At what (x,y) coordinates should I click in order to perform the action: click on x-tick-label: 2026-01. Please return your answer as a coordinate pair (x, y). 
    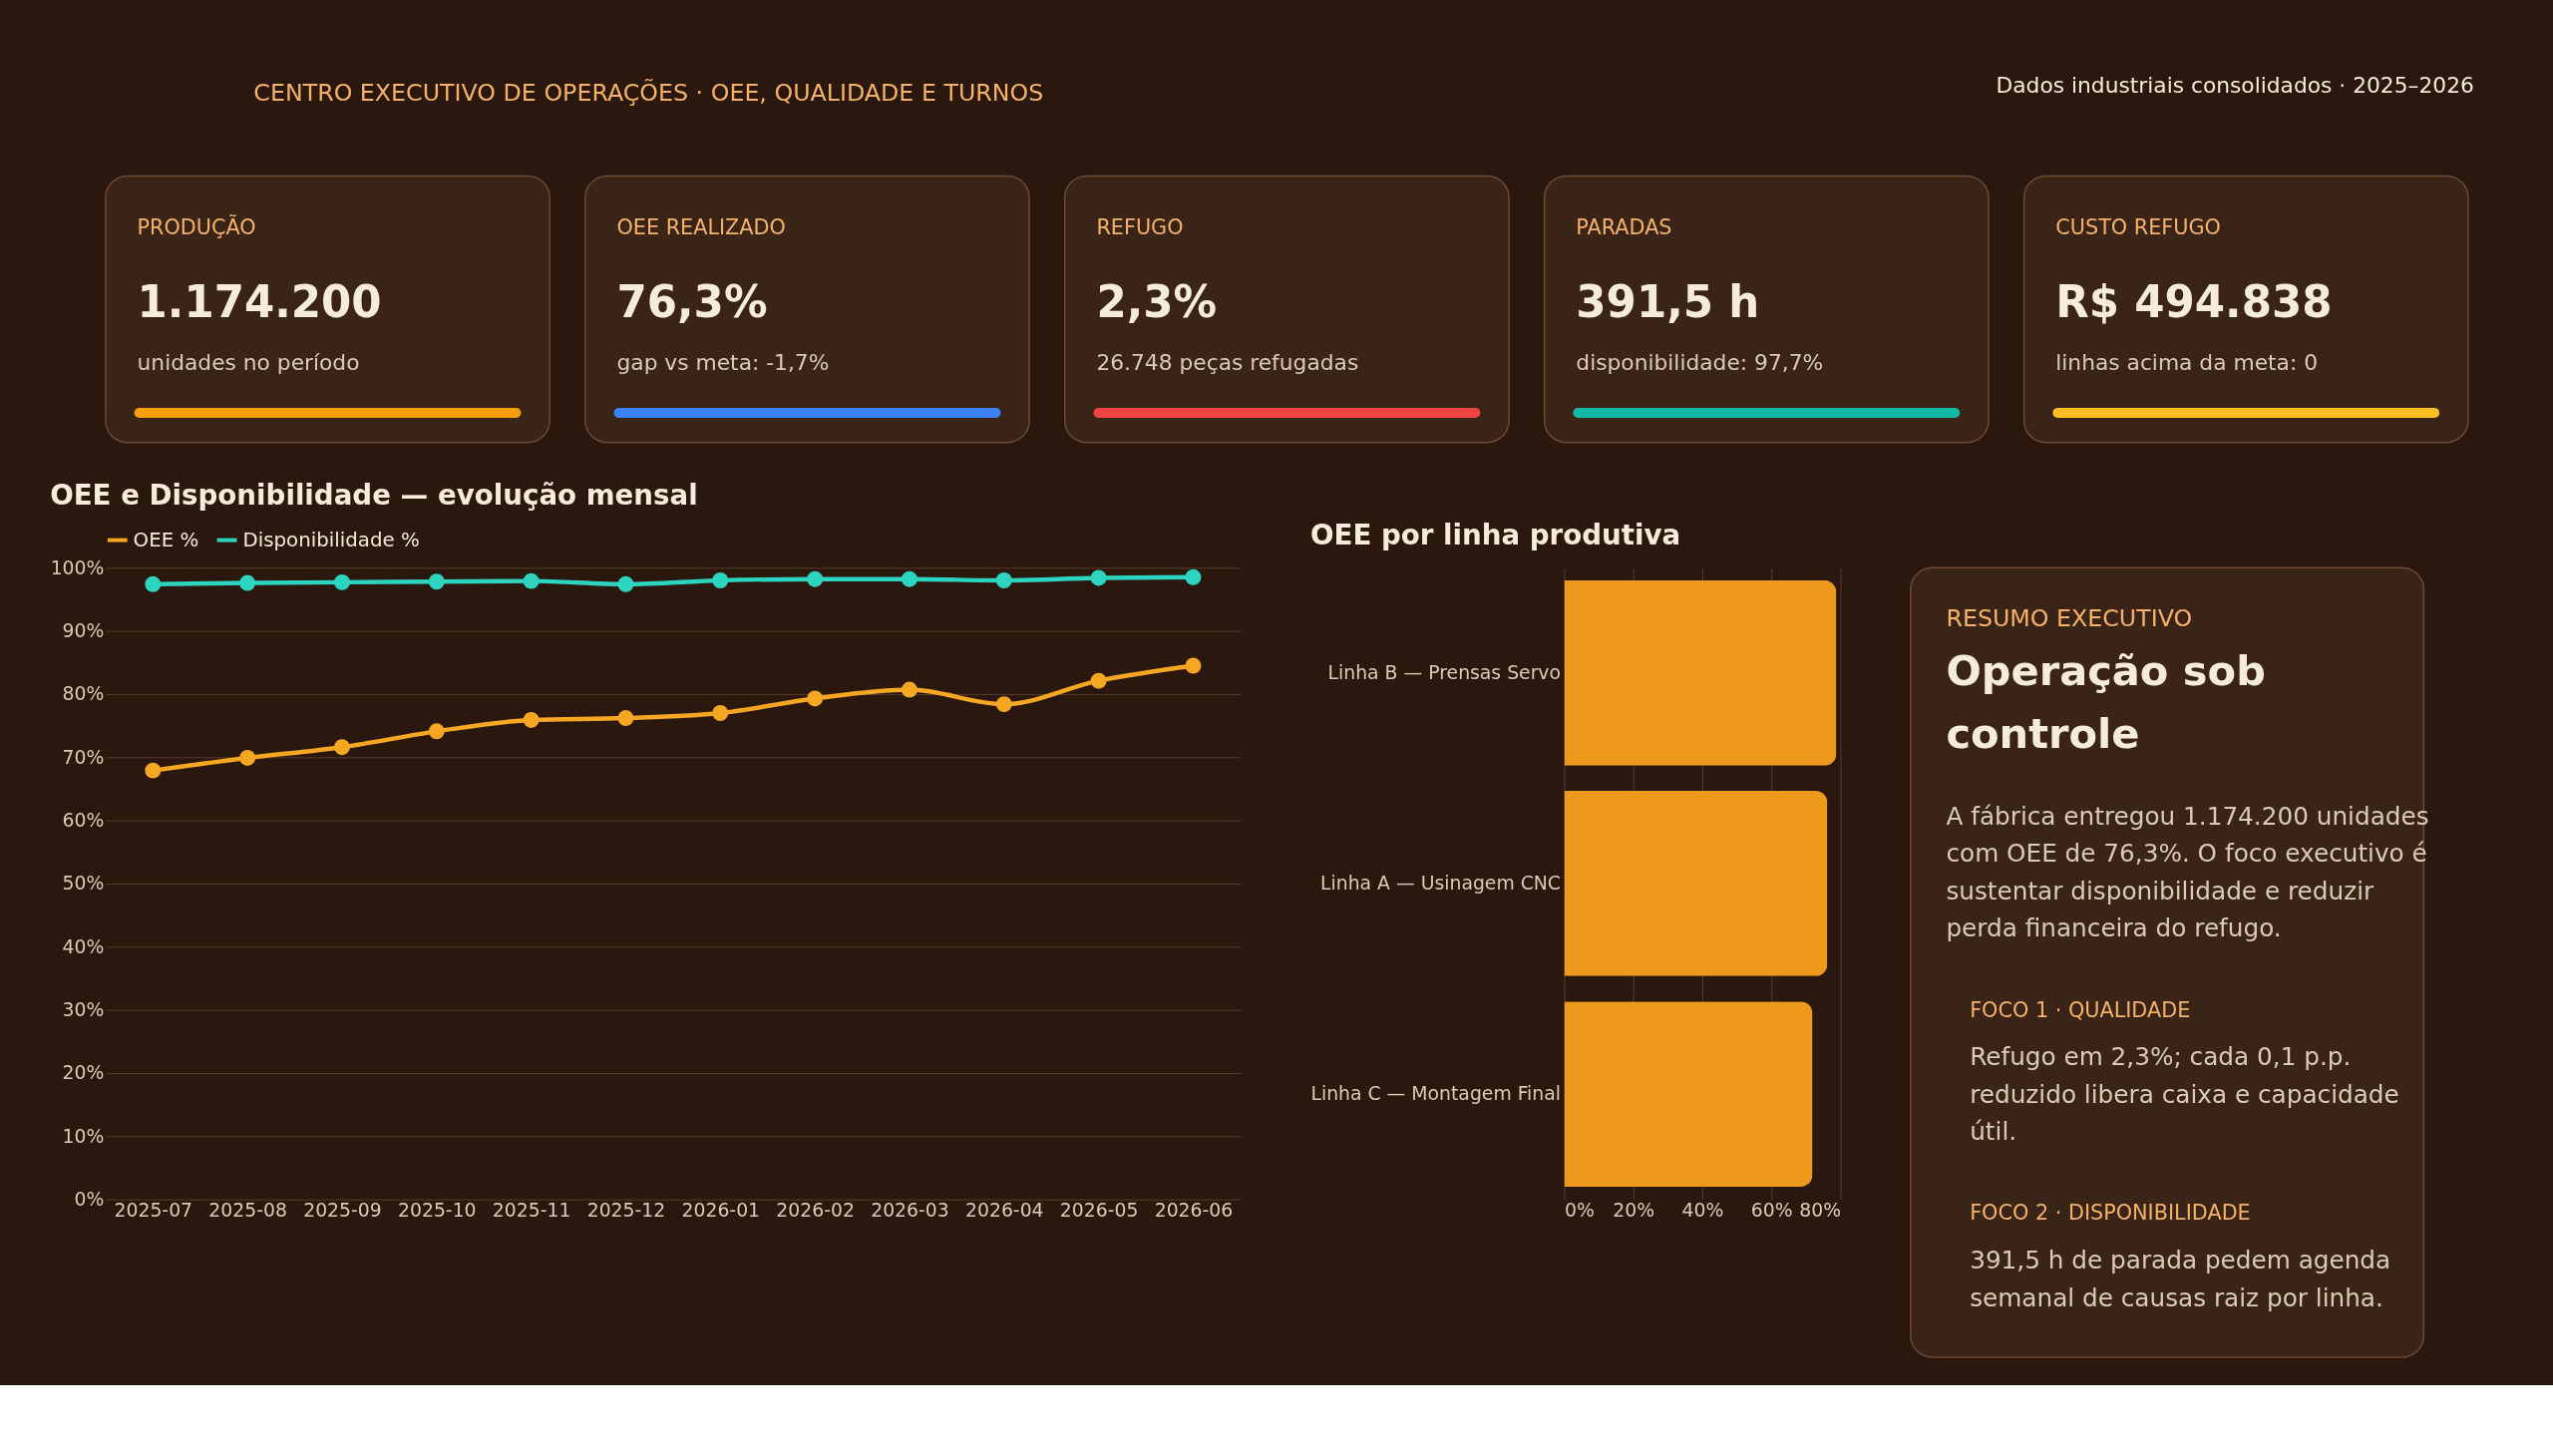
    Looking at the image, I should click on (721, 1210).